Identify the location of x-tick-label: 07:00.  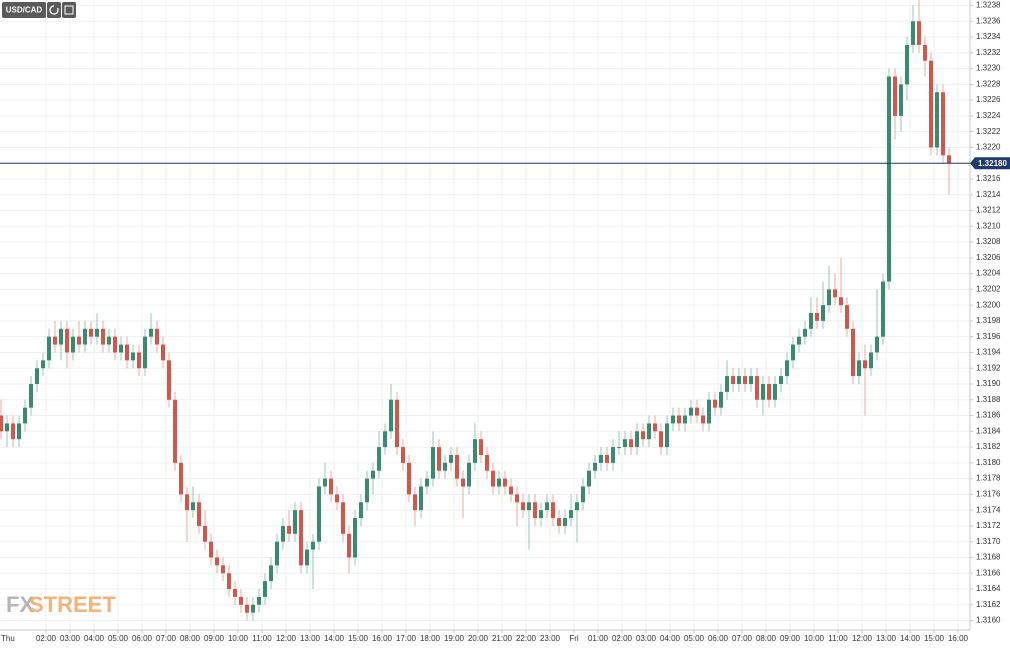
(166, 638).